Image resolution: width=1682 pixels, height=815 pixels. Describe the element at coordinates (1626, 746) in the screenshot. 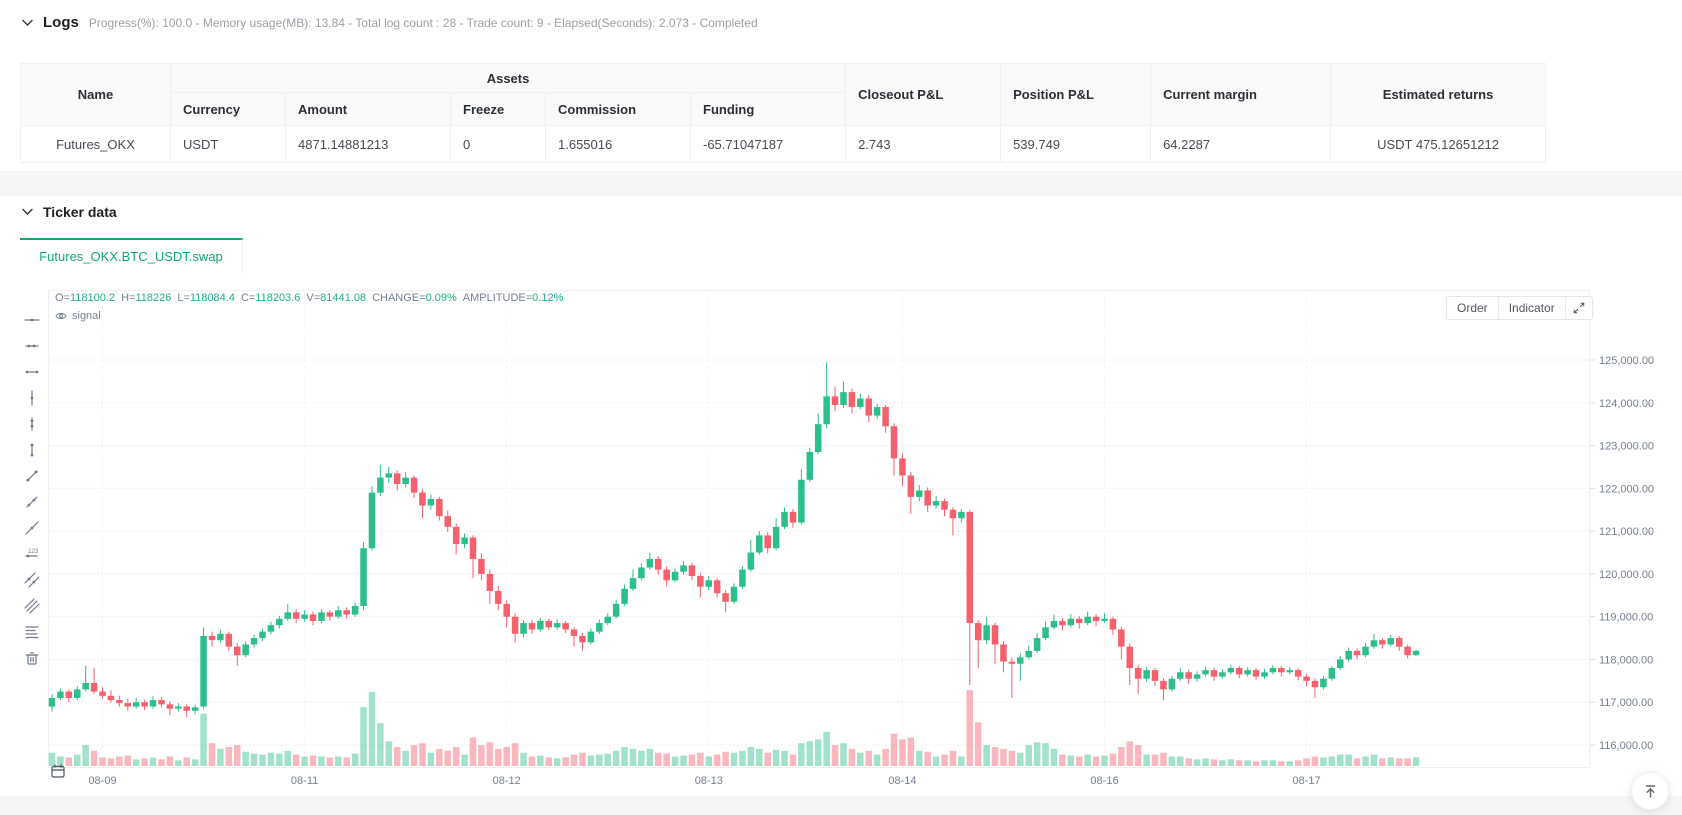

I see `svg-text: 116,000.00` at that location.